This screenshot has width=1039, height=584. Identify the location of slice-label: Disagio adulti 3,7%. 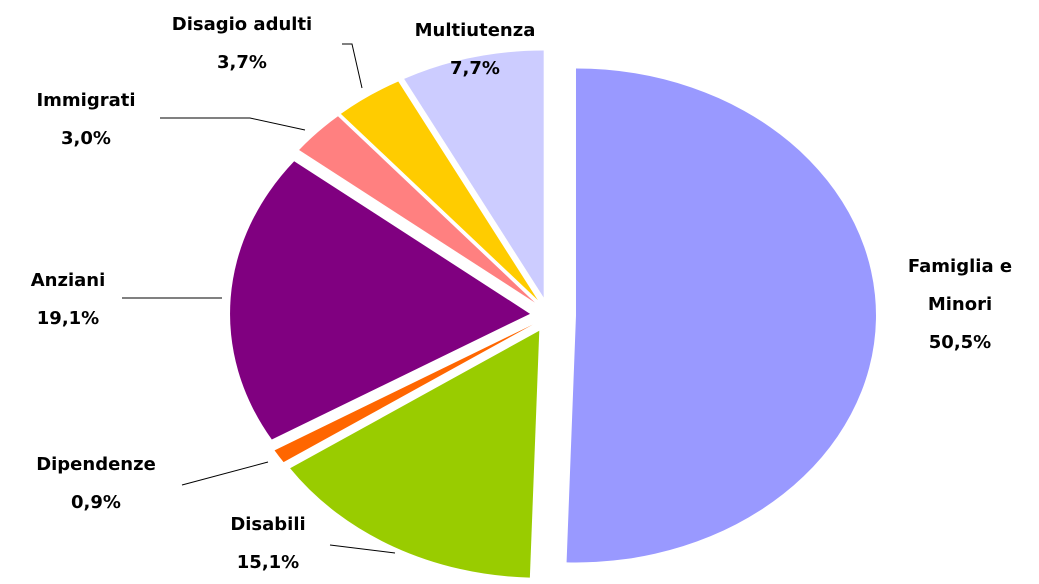
(242, 44).